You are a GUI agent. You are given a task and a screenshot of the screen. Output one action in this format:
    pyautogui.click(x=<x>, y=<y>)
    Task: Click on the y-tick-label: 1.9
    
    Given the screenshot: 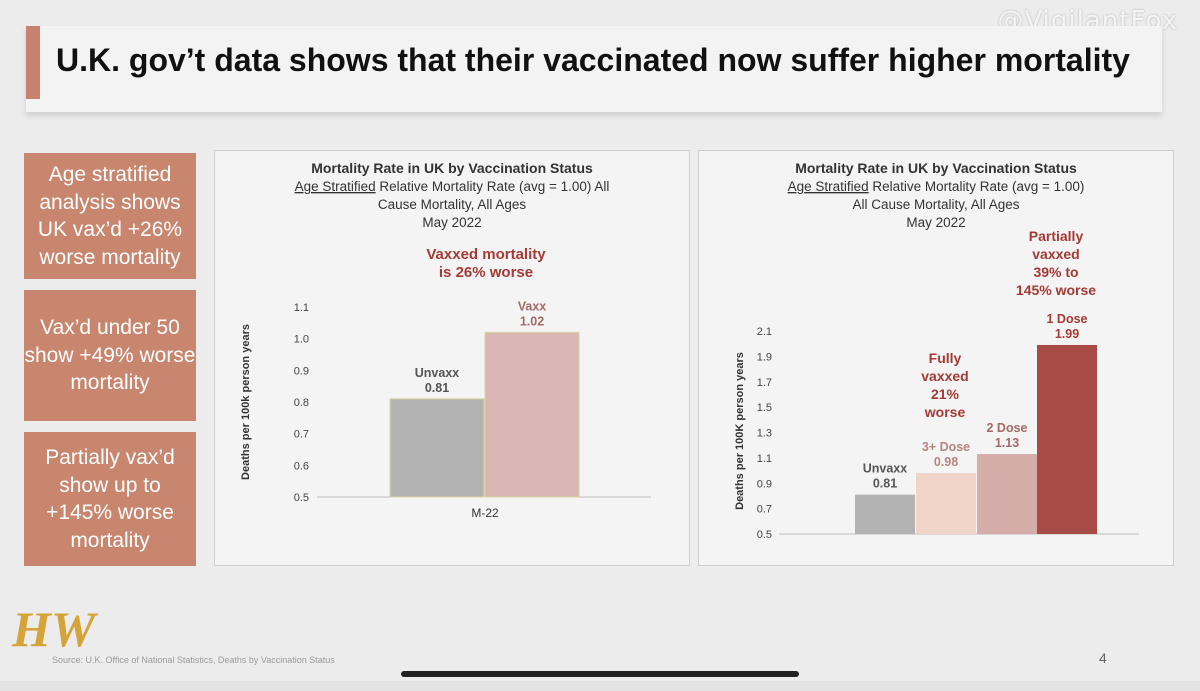 What is the action you would take?
    pyautogui.click(x=764, y=357)
    